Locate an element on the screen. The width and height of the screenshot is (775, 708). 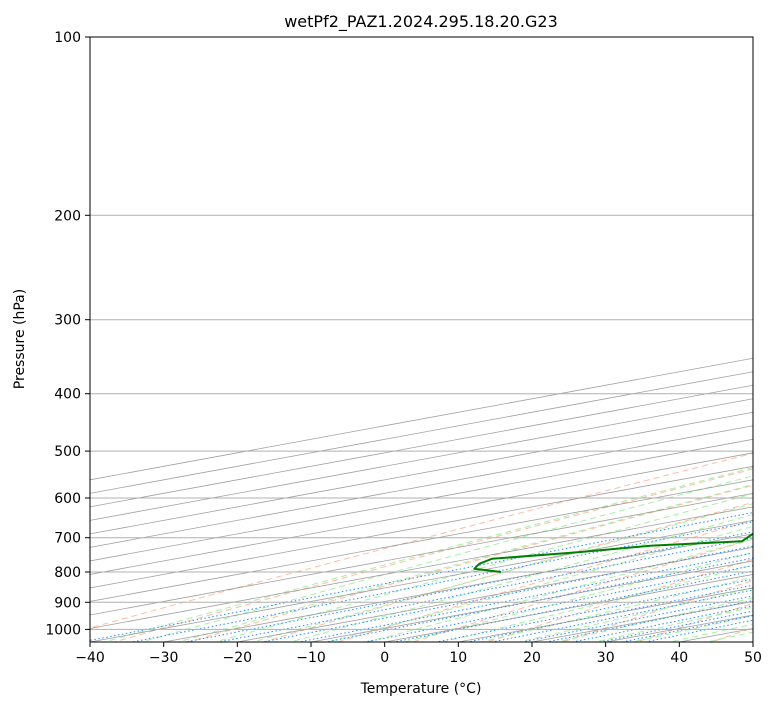
y-tick-label: 200 is located at coordinates (67, 216).